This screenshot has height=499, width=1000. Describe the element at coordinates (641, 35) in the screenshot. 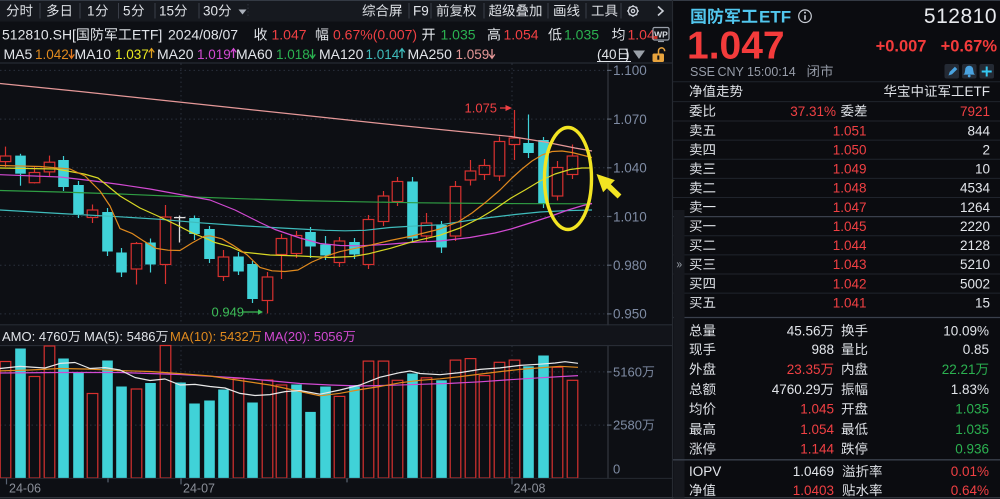

I see `svg-text: 1.04` at that location.